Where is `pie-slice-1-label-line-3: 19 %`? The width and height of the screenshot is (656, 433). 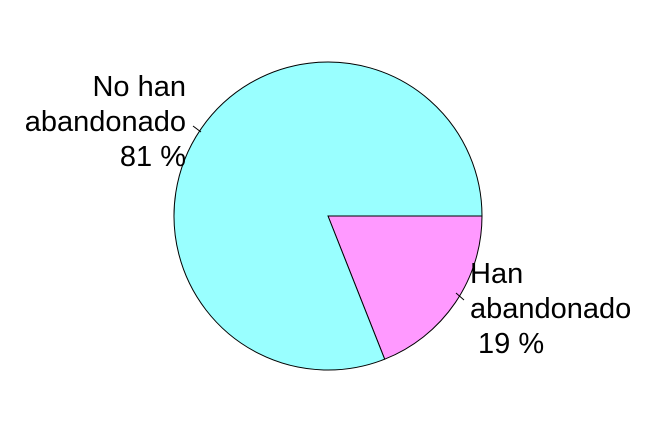
pie-slice-1-label-line-3: 19 % is located at coordinates (511, 344).